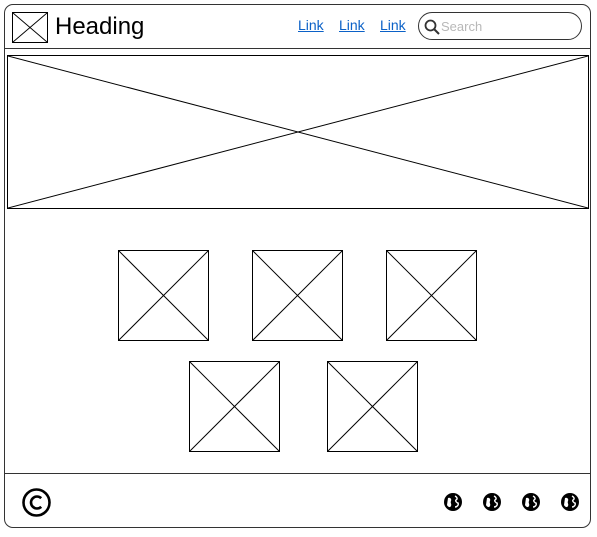  I want to click on search-box, so click(500, 26).